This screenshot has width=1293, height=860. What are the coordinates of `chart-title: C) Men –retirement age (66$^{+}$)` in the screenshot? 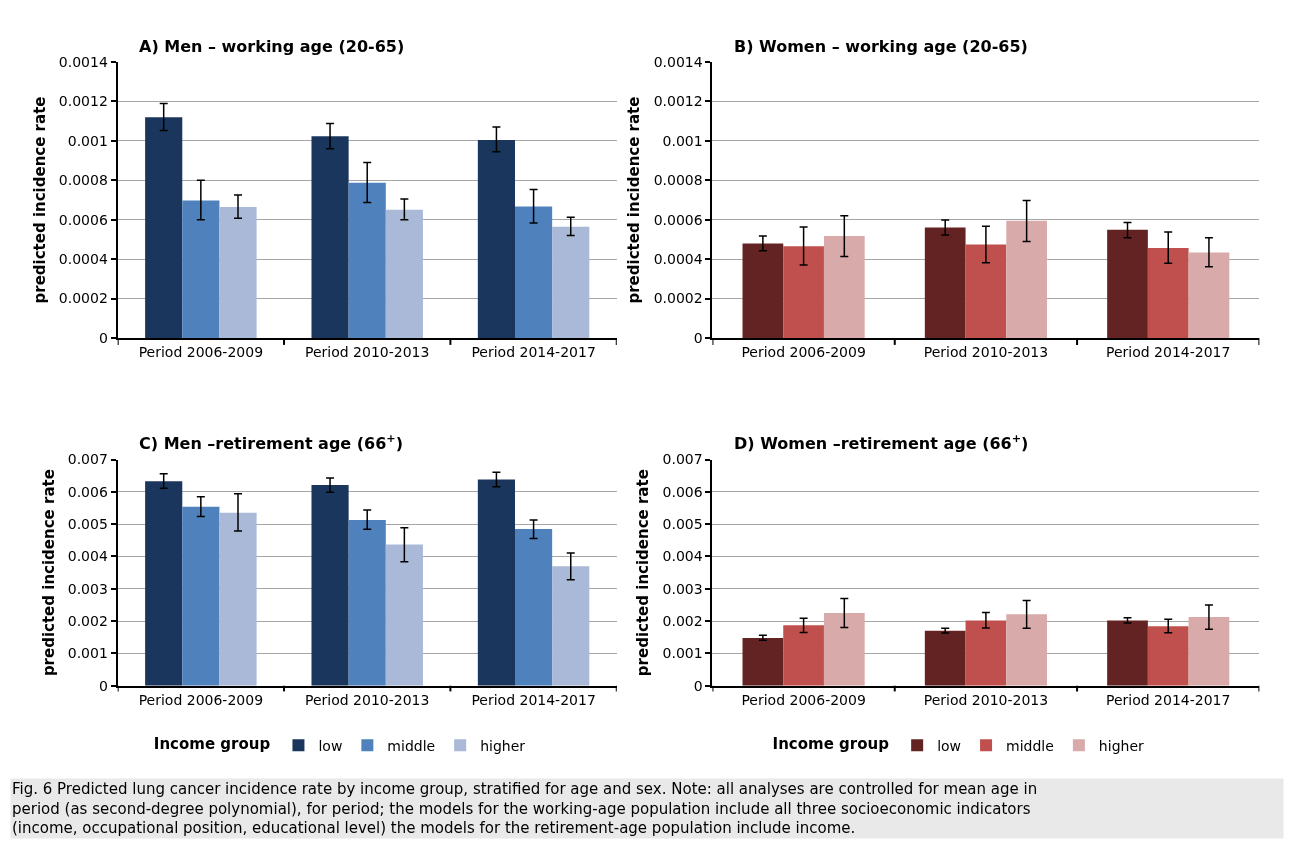 It's located at (271, 442).